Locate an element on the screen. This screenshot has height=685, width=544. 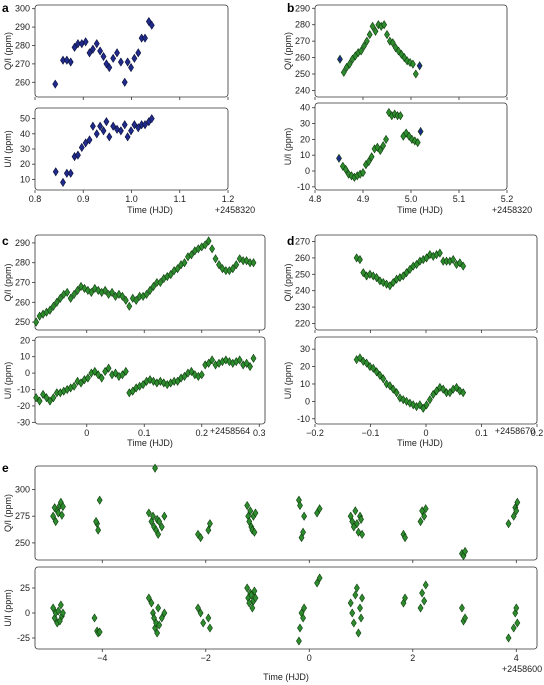
y-tick-label: 25 is located at coordinates (25, 588).